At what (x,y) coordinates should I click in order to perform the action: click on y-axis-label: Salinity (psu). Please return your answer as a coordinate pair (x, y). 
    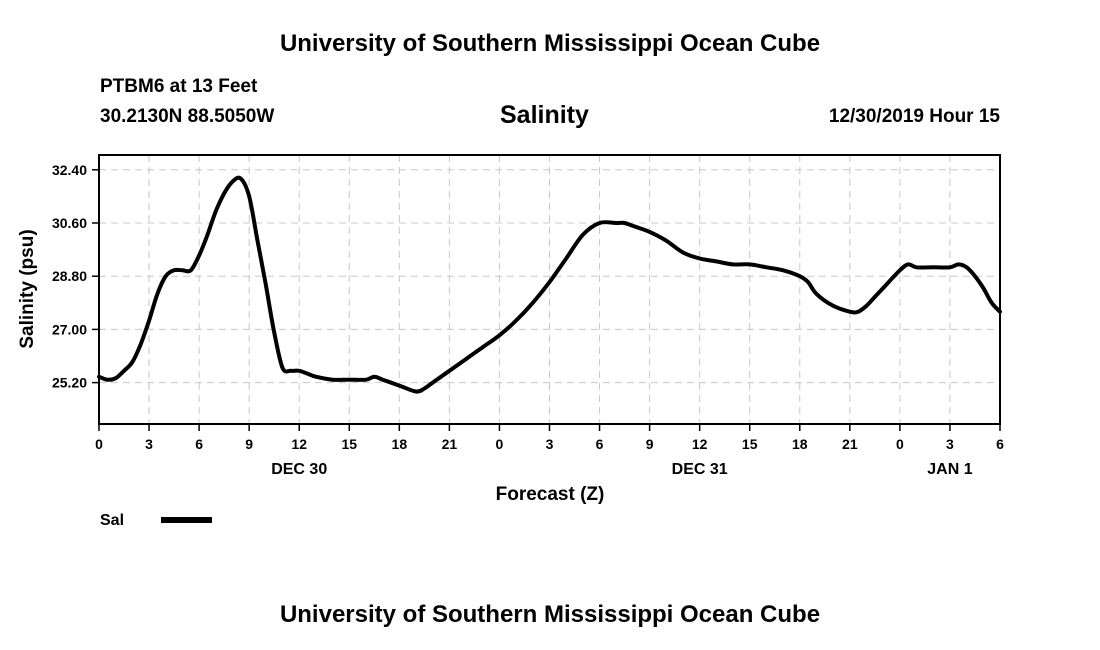
    Looking at the image, I should click on (27, 288).